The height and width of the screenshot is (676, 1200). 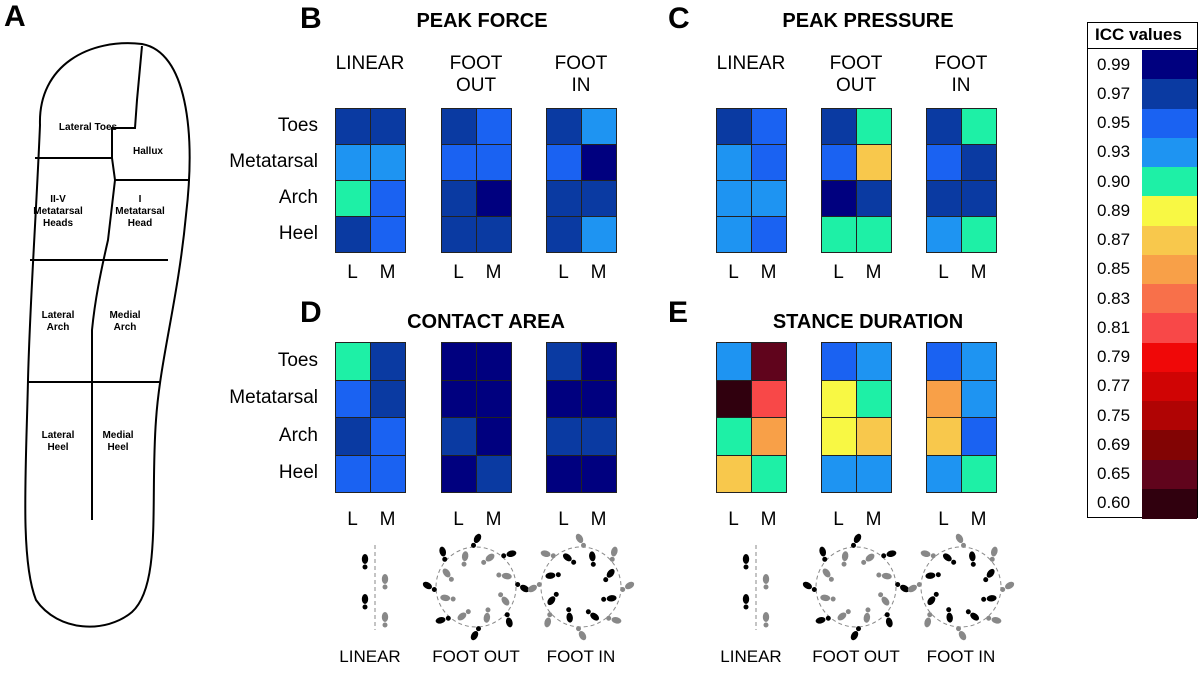 What do you see at coordinates (140, 211) in the screenshot?
I see `region-label: I Metatarsal Head` at bounding box center [140, 211].